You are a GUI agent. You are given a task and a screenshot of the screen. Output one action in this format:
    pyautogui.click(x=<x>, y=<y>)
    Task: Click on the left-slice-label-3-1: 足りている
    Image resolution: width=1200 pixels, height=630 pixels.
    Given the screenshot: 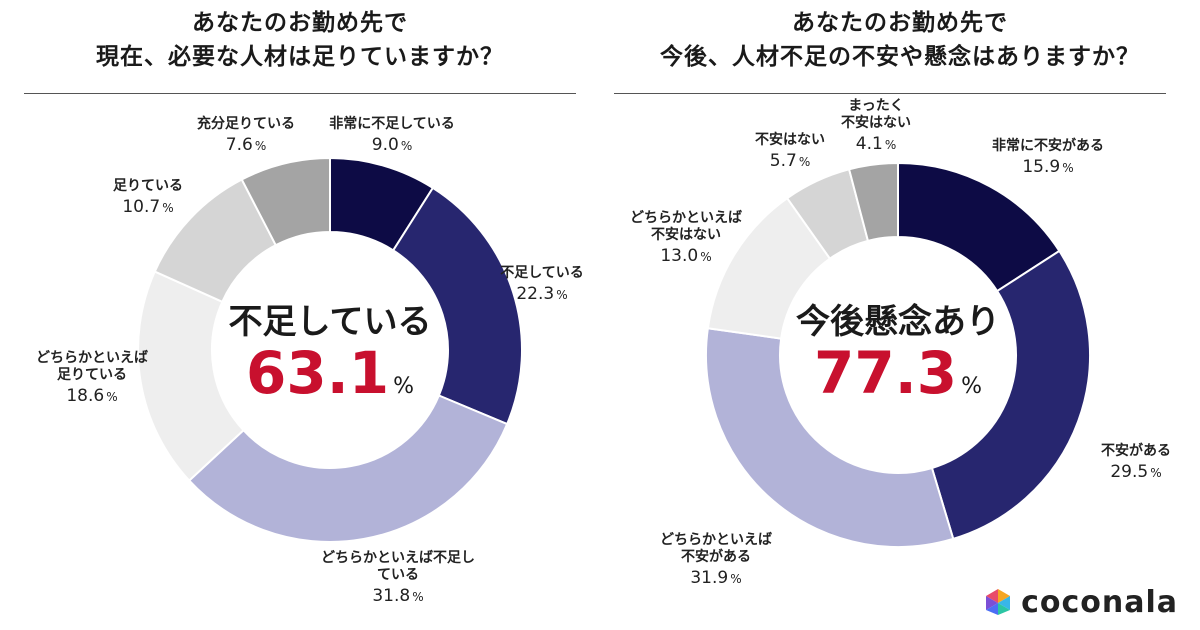 What is the action you would take?
    pyautogui.click(x=92, y=375)
    